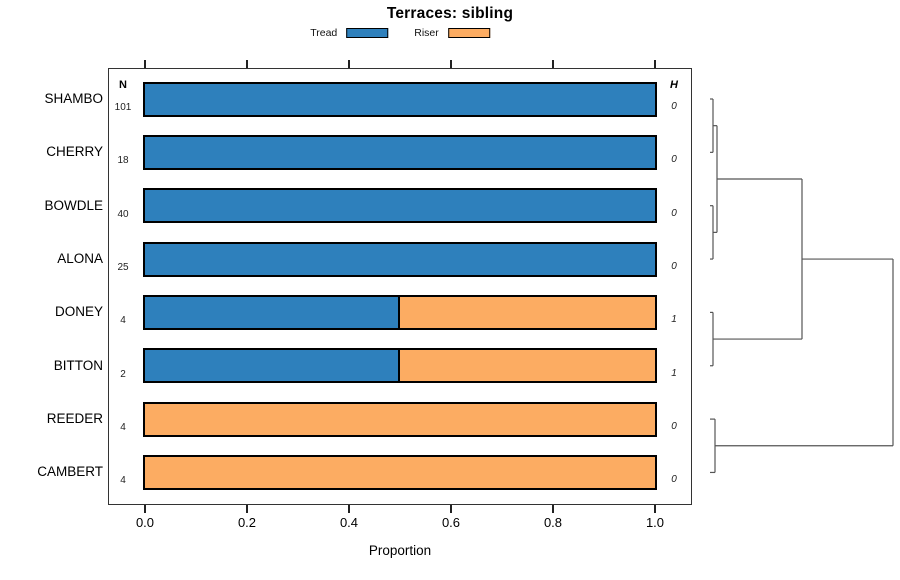  Describe the element at coordinates (450, 13) in the screenshot. I see `chart-title: Terraces: sibling` at that location.